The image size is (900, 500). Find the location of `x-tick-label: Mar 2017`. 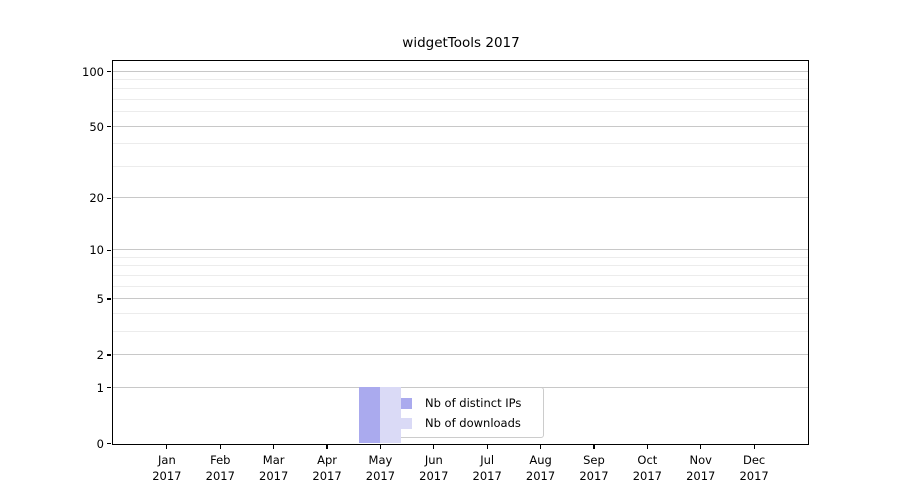

x-tick-label: Mar 2017 is located at coordinates (274, 468).